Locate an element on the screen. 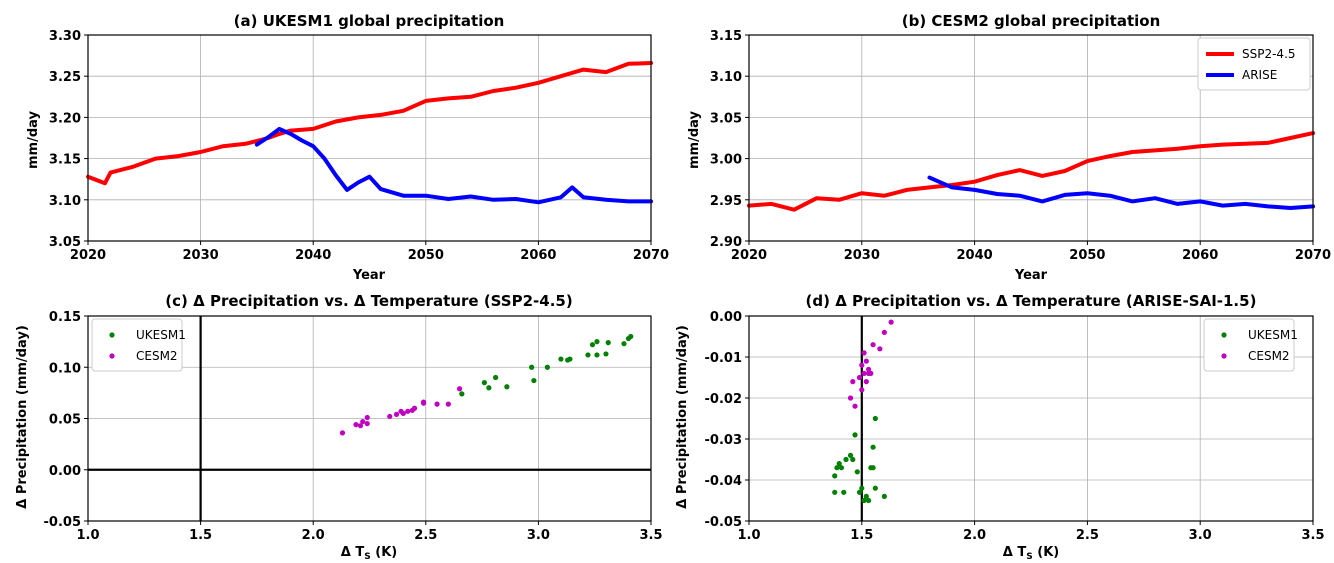  panel-b-xlabel: Year is located at coordinates (1031, 275).